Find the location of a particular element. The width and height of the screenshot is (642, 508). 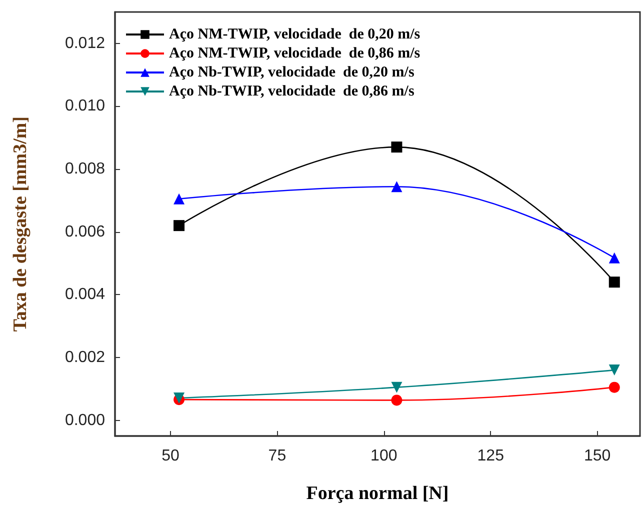

x-axis-title: Força normal [N] is located at coordinates (377, 493).